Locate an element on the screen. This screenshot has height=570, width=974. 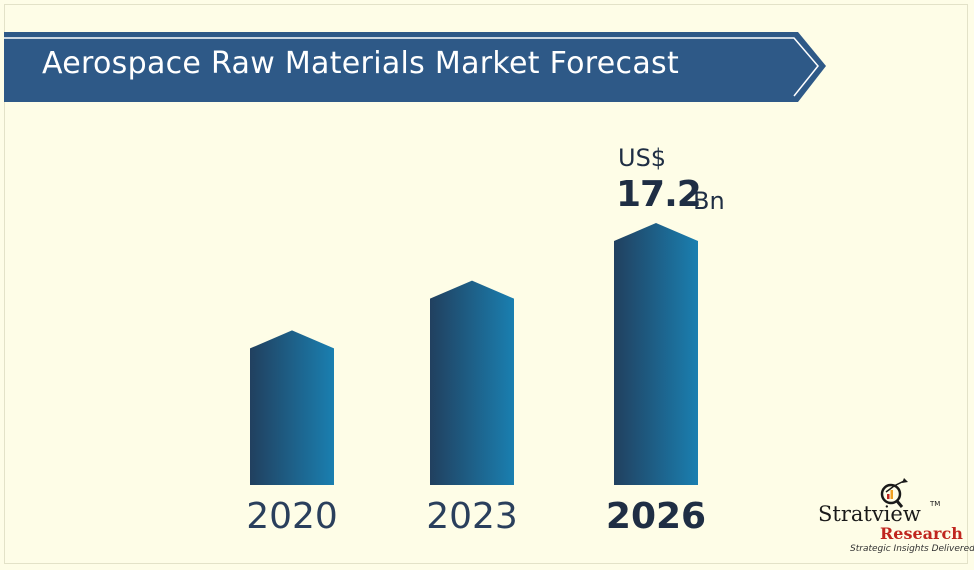
bar-2023 is located at coordinates (472, 382).